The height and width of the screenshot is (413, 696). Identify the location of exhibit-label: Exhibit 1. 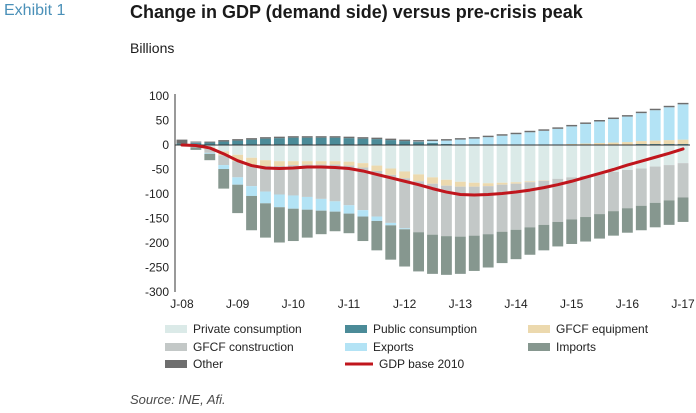
(35, 10).